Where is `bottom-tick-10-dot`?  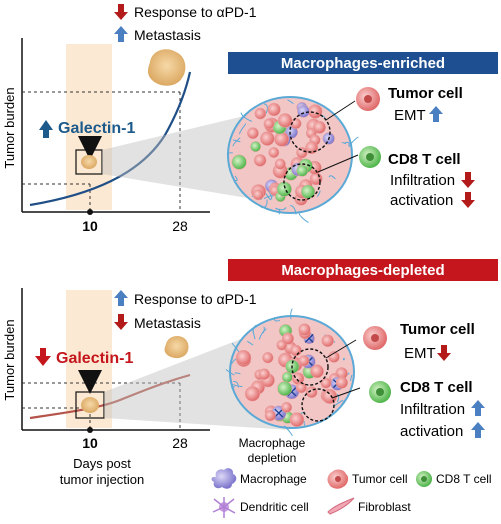 bottom-tick-10-dot is located at coordinates (90, 430).